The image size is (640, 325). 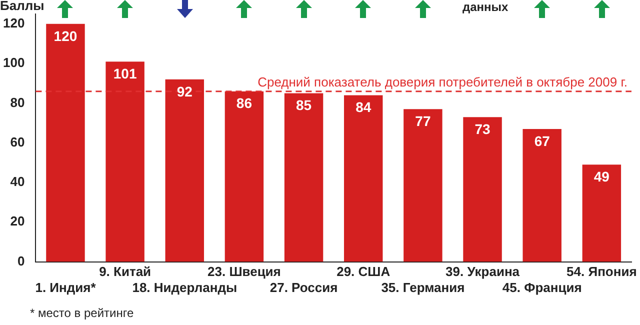 I want to click on data-label: 67, so click(x=542, y=140).